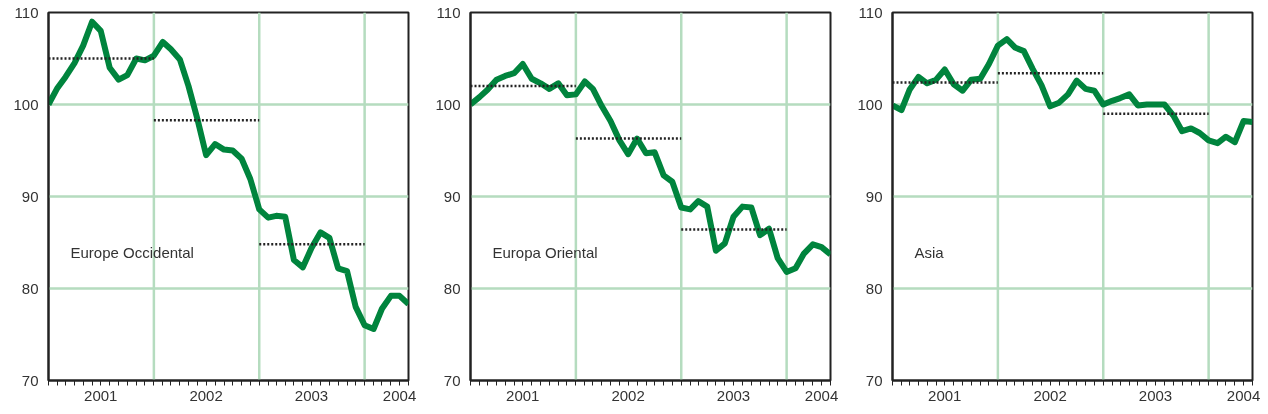 The image size is (1268, 414). Describe the element at coordinates (132, 252) in the screenshot. I see `annotation: Europe Occidental` at that location.